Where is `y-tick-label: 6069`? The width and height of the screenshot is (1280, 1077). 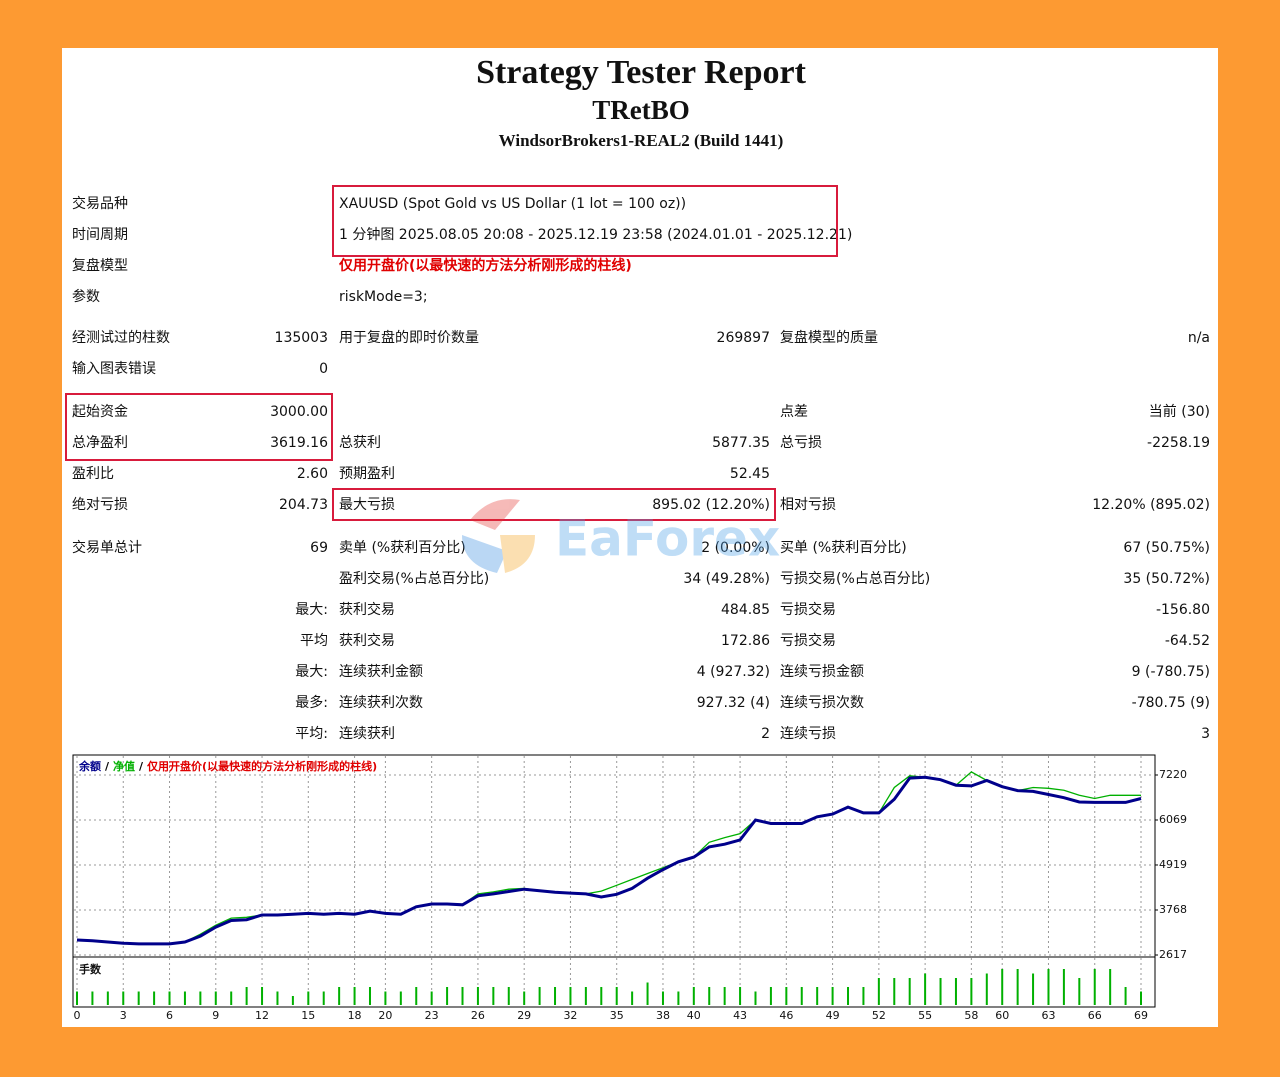
y-tick-label: 6069 is located at coordinates (1173, 819).